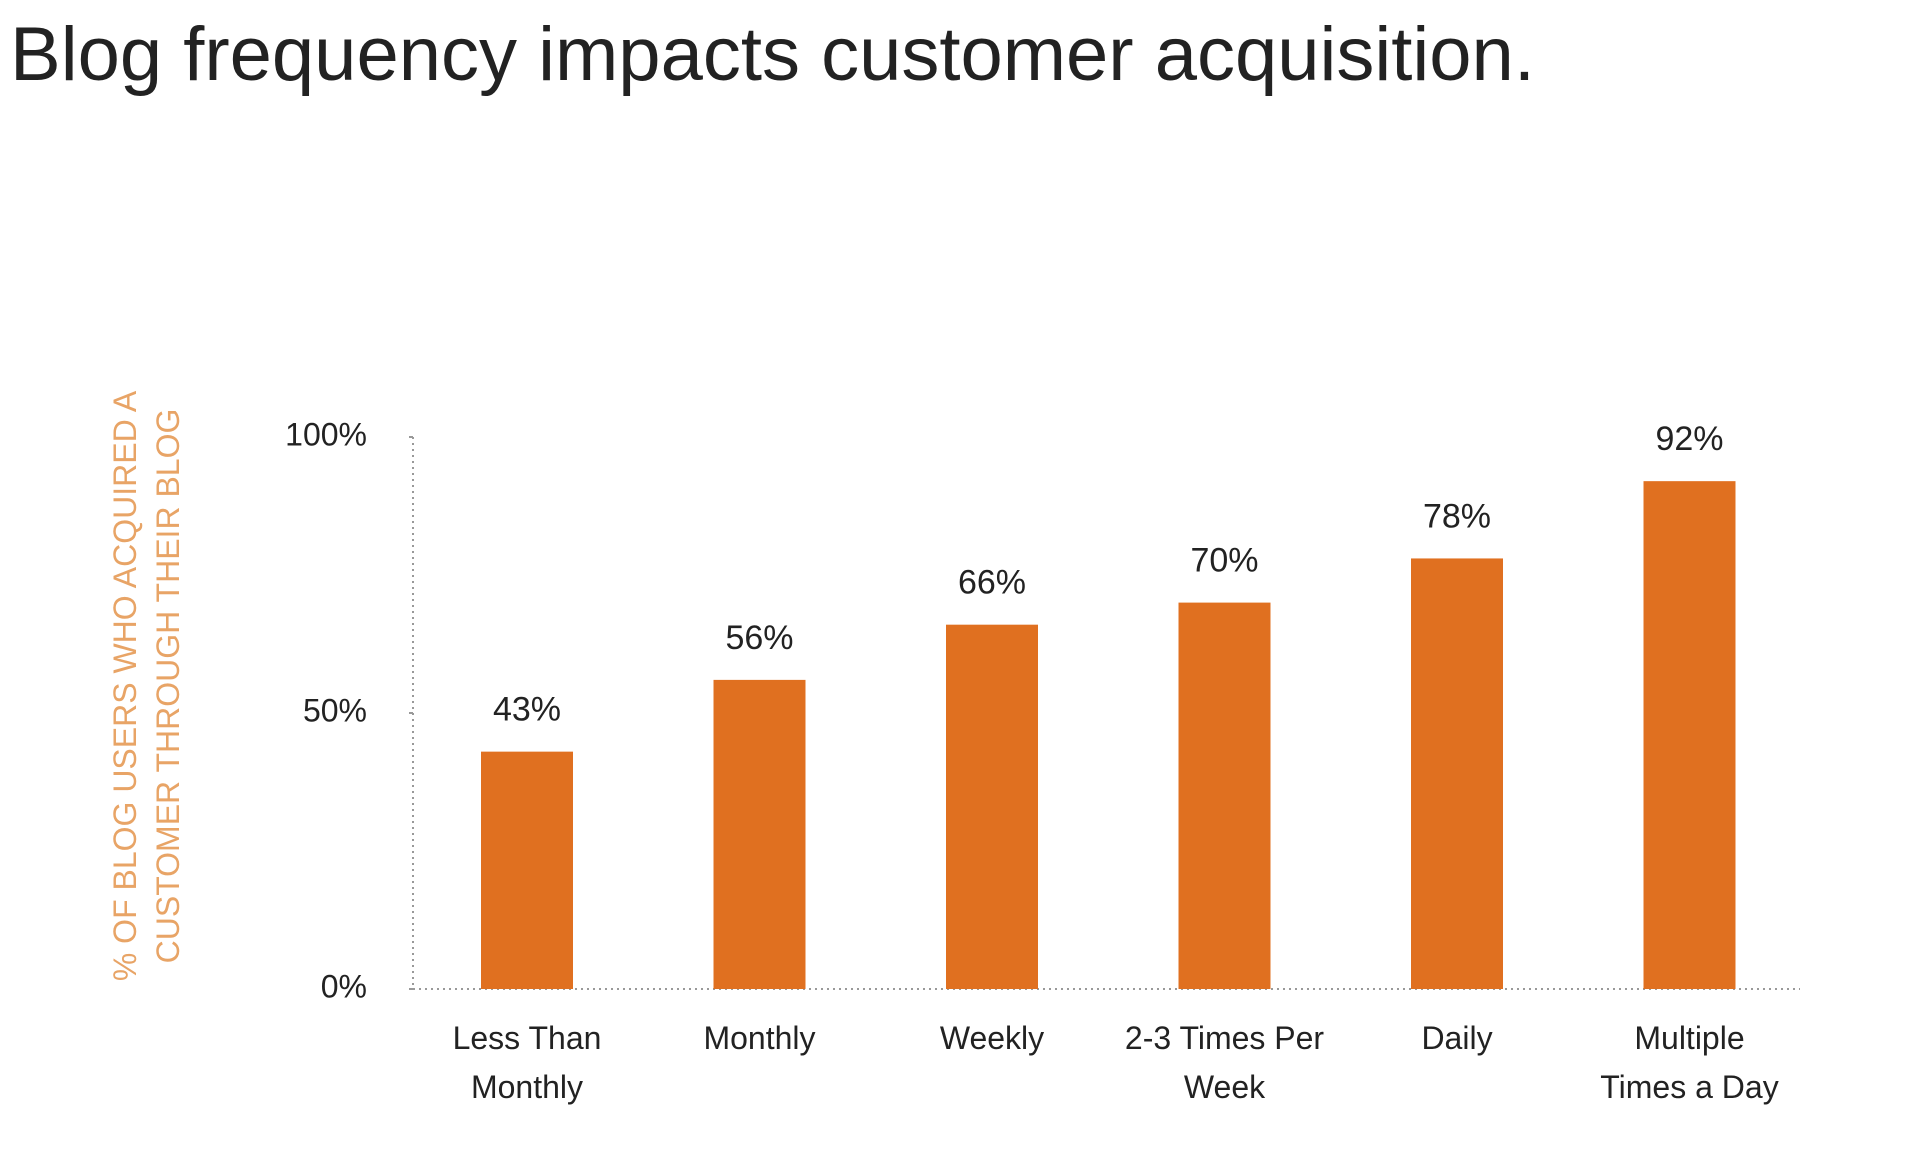 The width and height of the screenshot is (1920, 1171). Describe the element at coordinates (1225, 1038) in the screenshot. I see `text-line: 2-3 Times Per` at that location.